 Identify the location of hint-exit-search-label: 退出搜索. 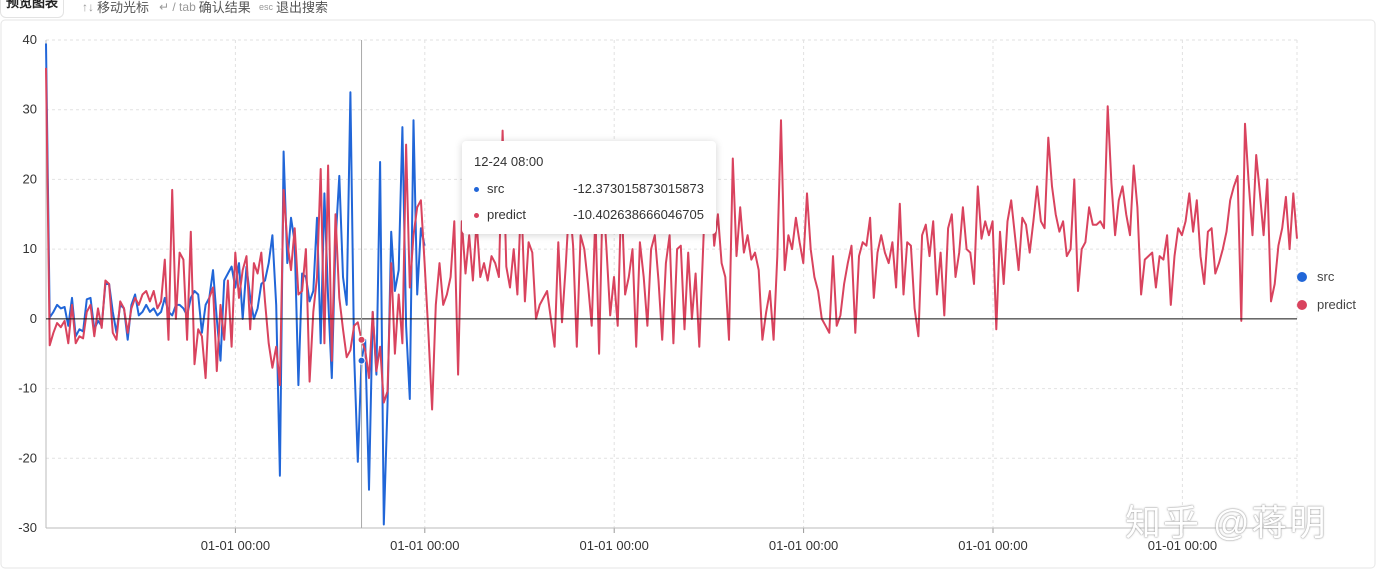
(302, 7).